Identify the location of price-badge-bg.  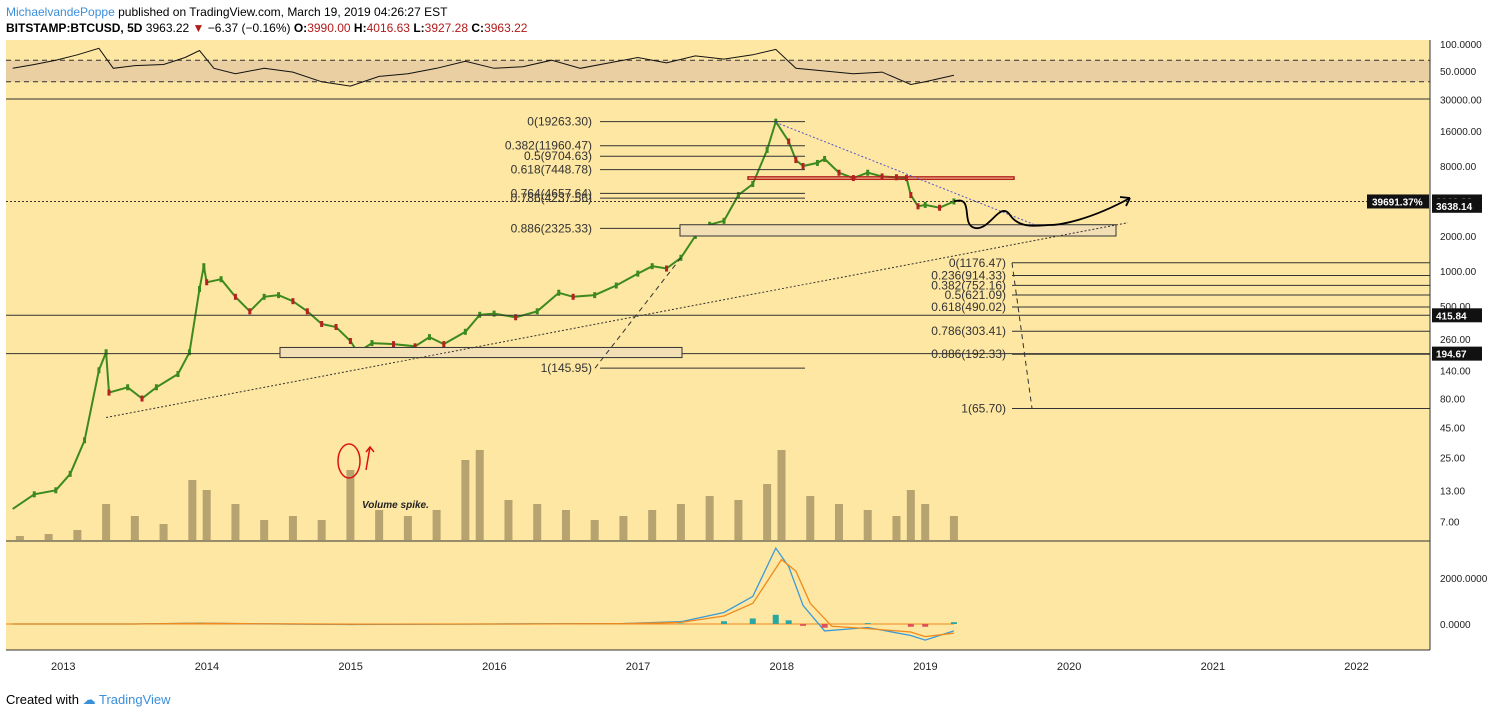
(1457, 353).